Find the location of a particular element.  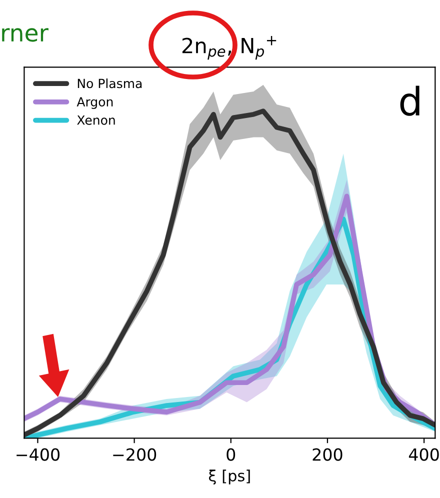

x-tick-label: −400 is located at coordinates (38, 454).